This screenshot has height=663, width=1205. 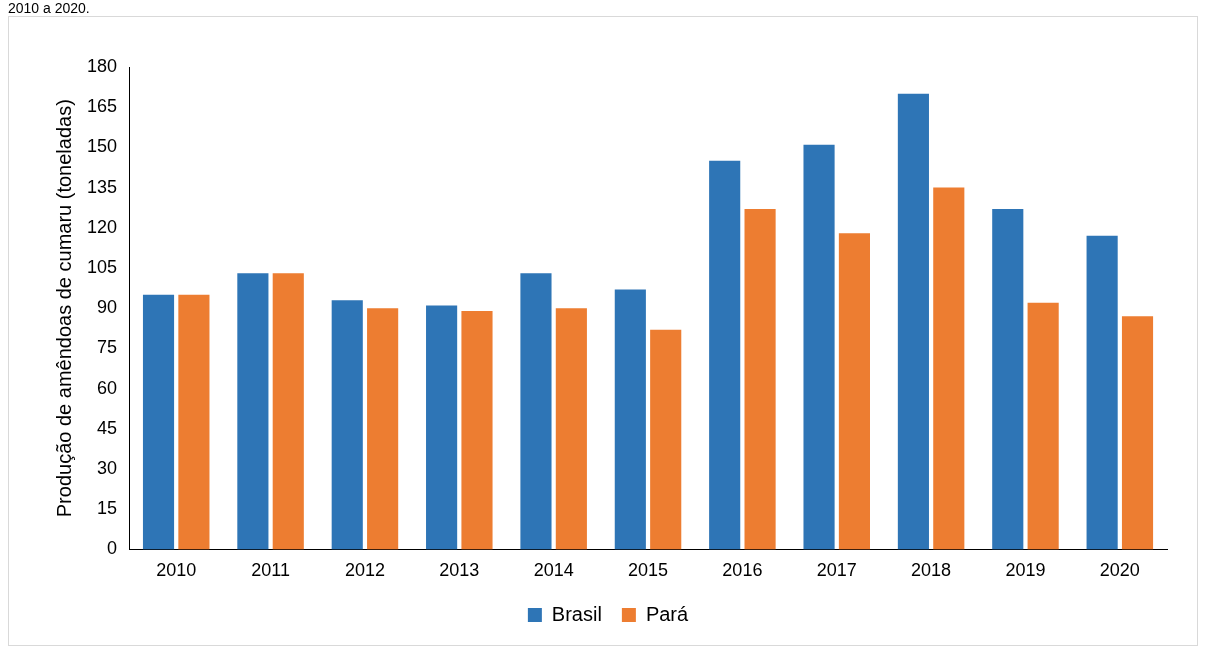 I want to click on y-tick-label: 45, so click(x=107, y=427).